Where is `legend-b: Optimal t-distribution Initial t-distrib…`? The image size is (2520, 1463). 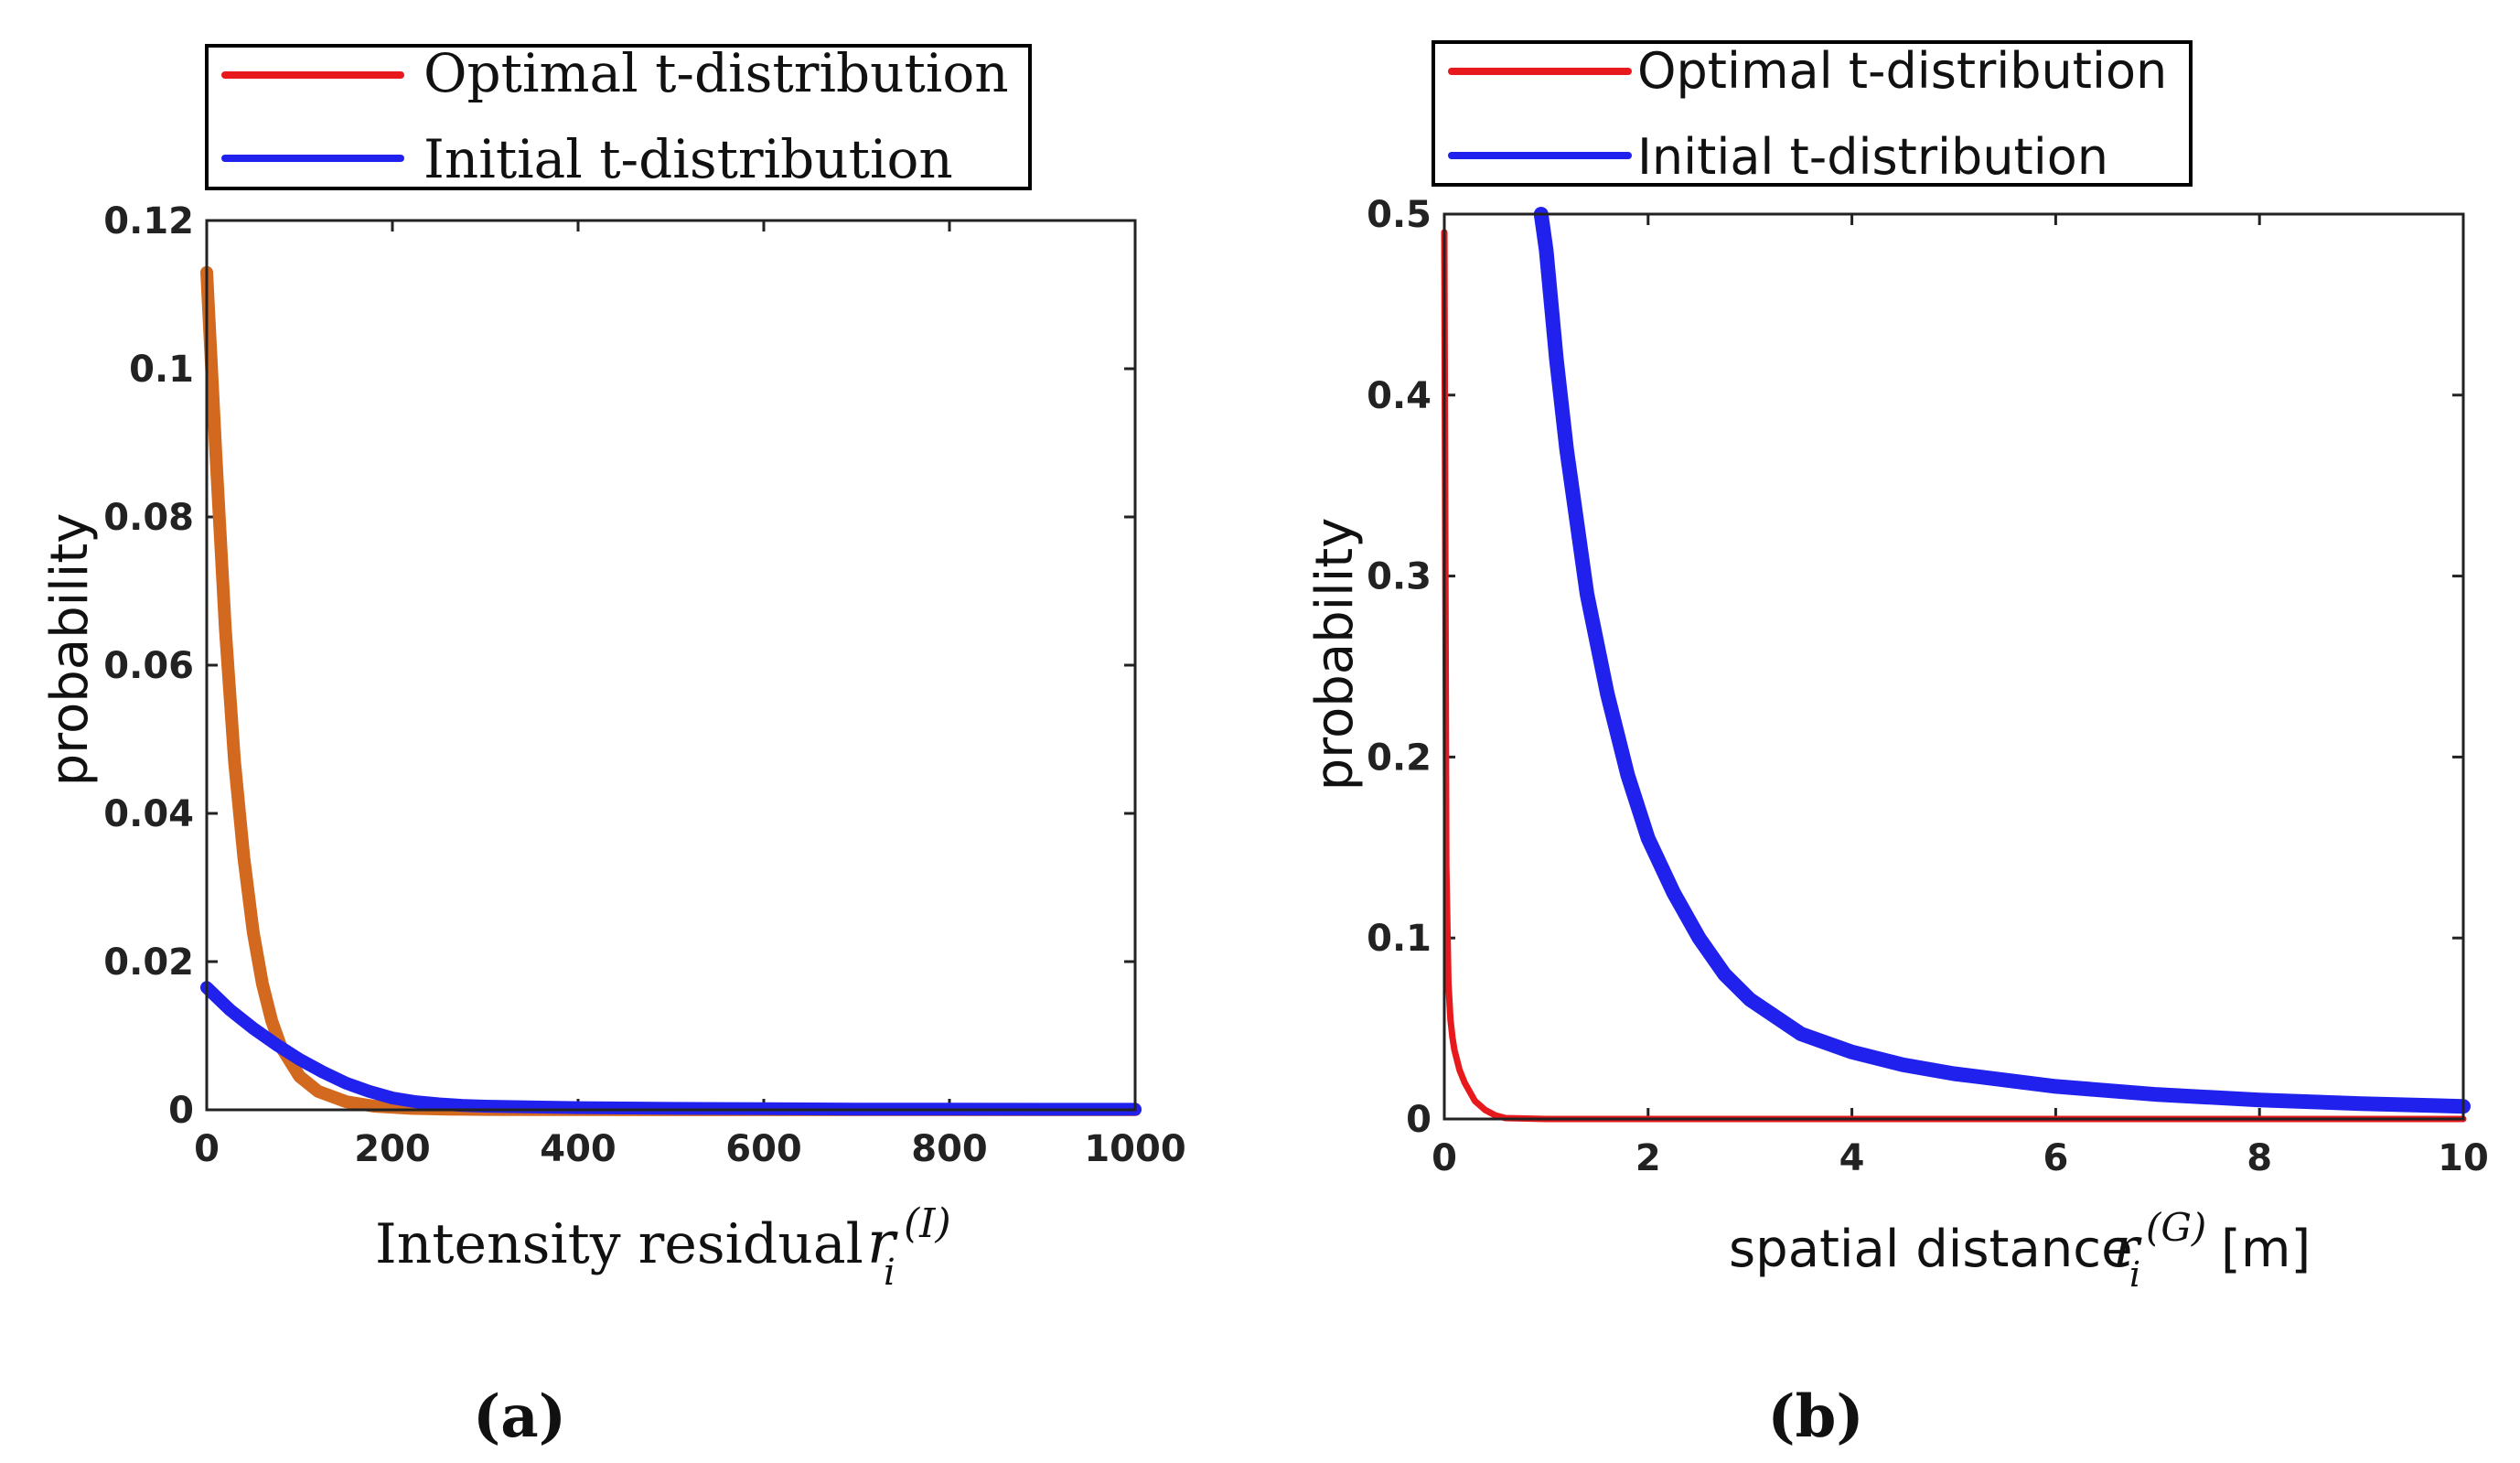
legend-b: Optimal t-distribution Initial t-distrib… is located at coordinates (1812, 113).